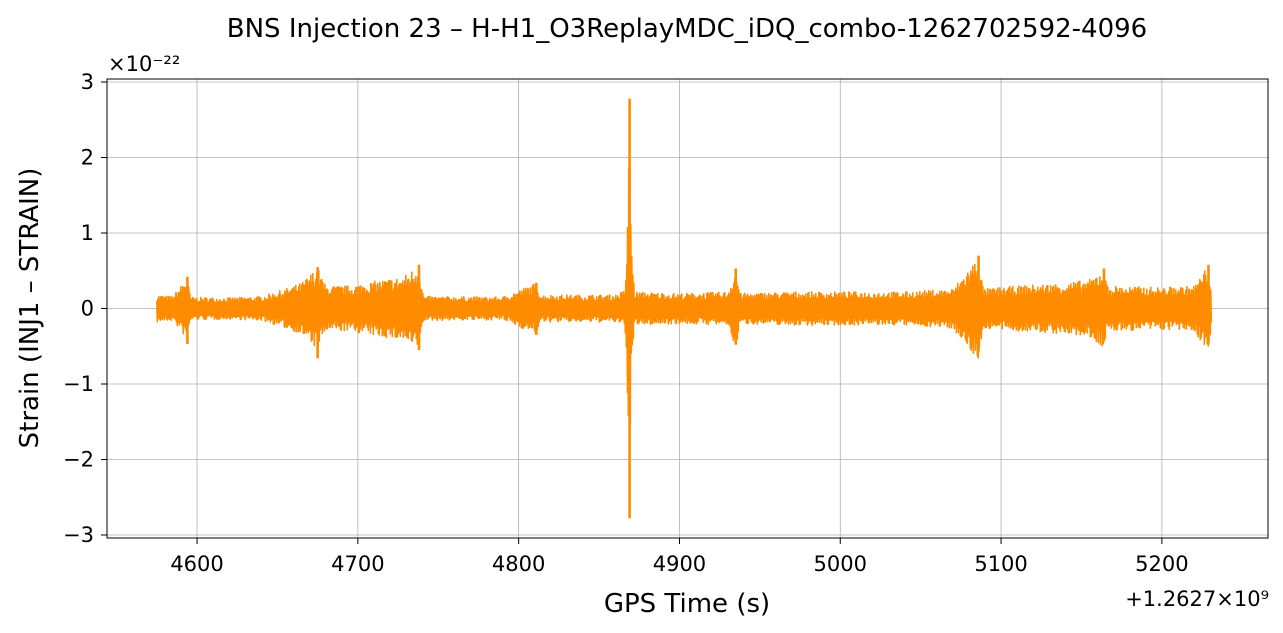 Image resolution: width=1283 pixels, height=633 pixels. What do you see at coordinates (78, 384) in the screenshot?
I see `y-tick-label: −1` at bounding box center [78, 384].